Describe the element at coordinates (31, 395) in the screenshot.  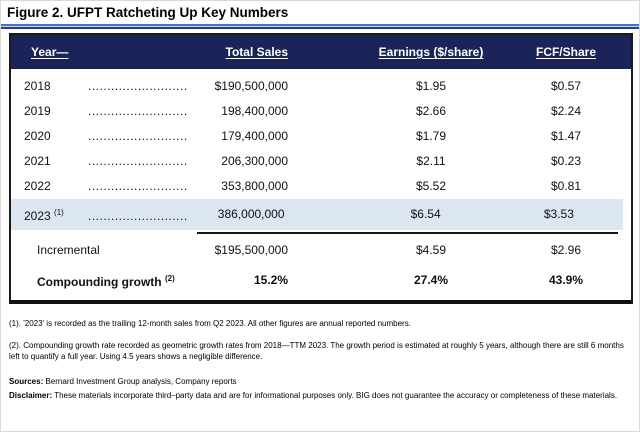
I see `disclaimer-label: Disclaimer:` at that location.